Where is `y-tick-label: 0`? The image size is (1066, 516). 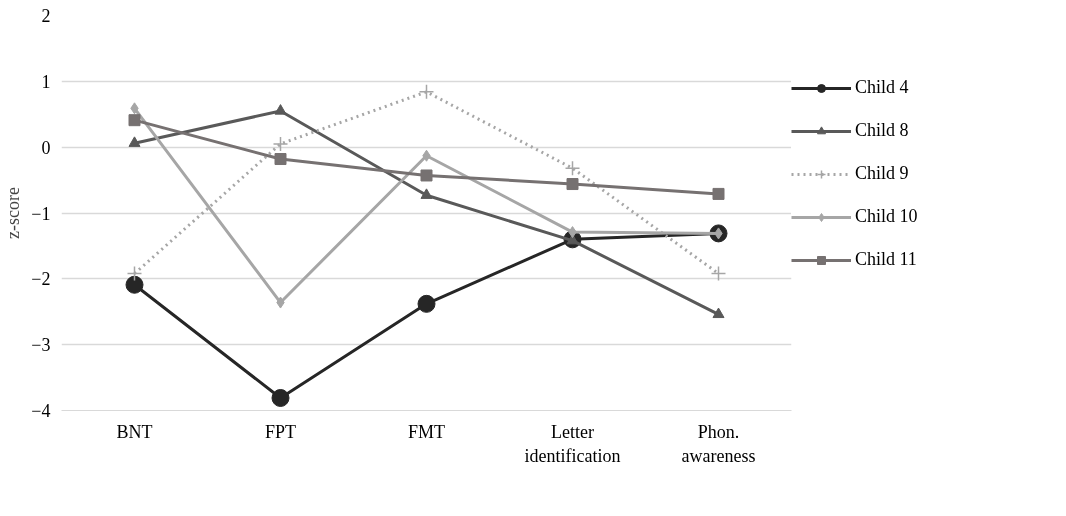
y-tick-label: 0 is located at coordinates (46, 147).